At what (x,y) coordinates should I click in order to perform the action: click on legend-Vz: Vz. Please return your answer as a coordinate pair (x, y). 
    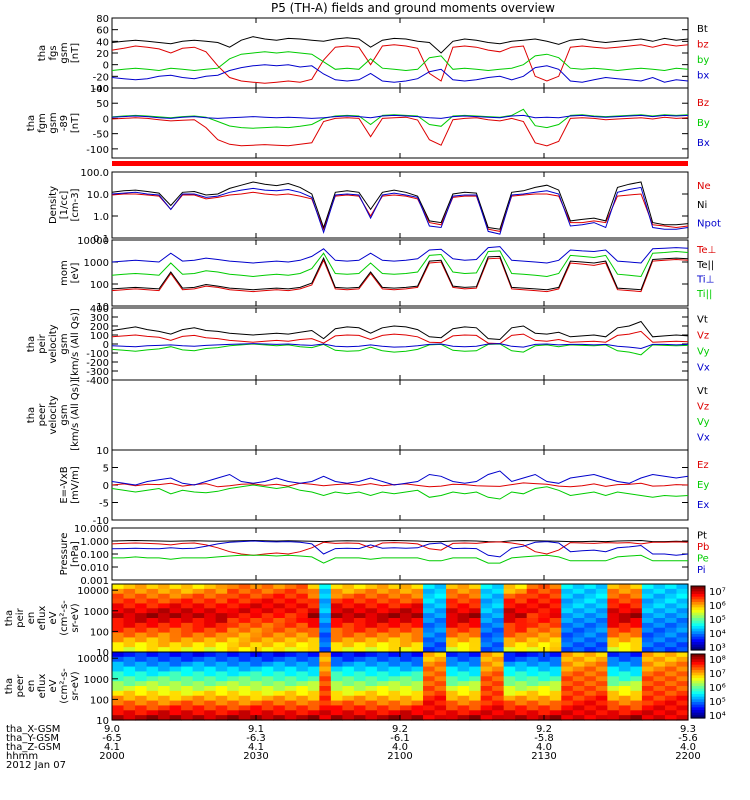
    Looking at the image, I should click on (703, 335).